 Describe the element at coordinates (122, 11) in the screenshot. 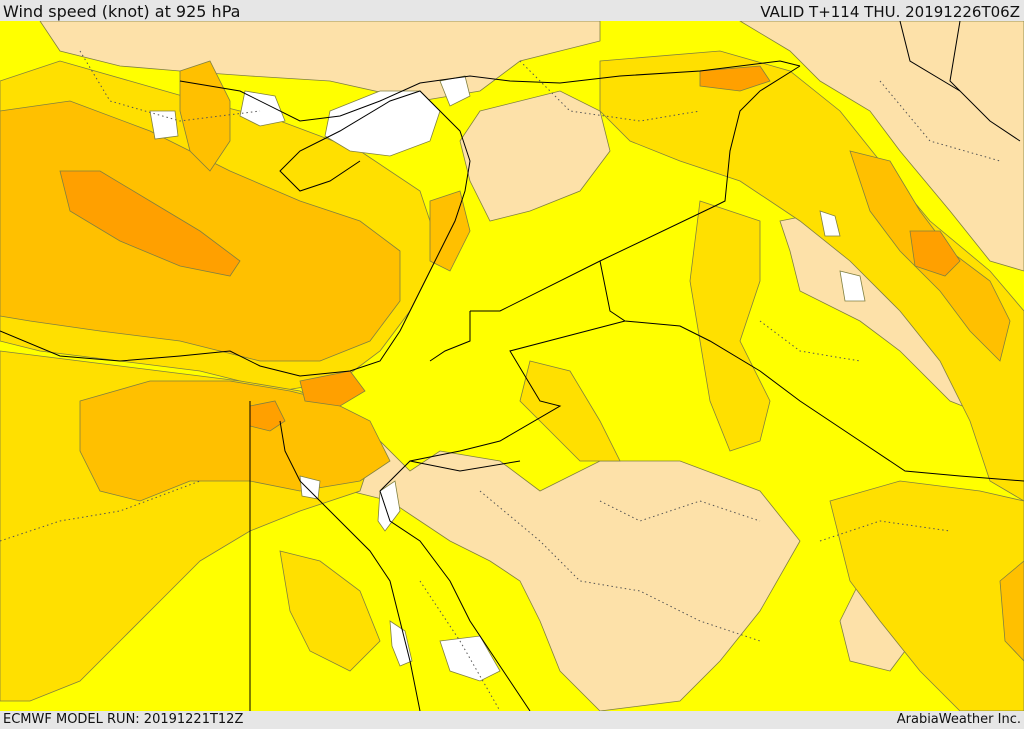

I see `map-title: Wind speed (knot) at 925 hPa` at that location.